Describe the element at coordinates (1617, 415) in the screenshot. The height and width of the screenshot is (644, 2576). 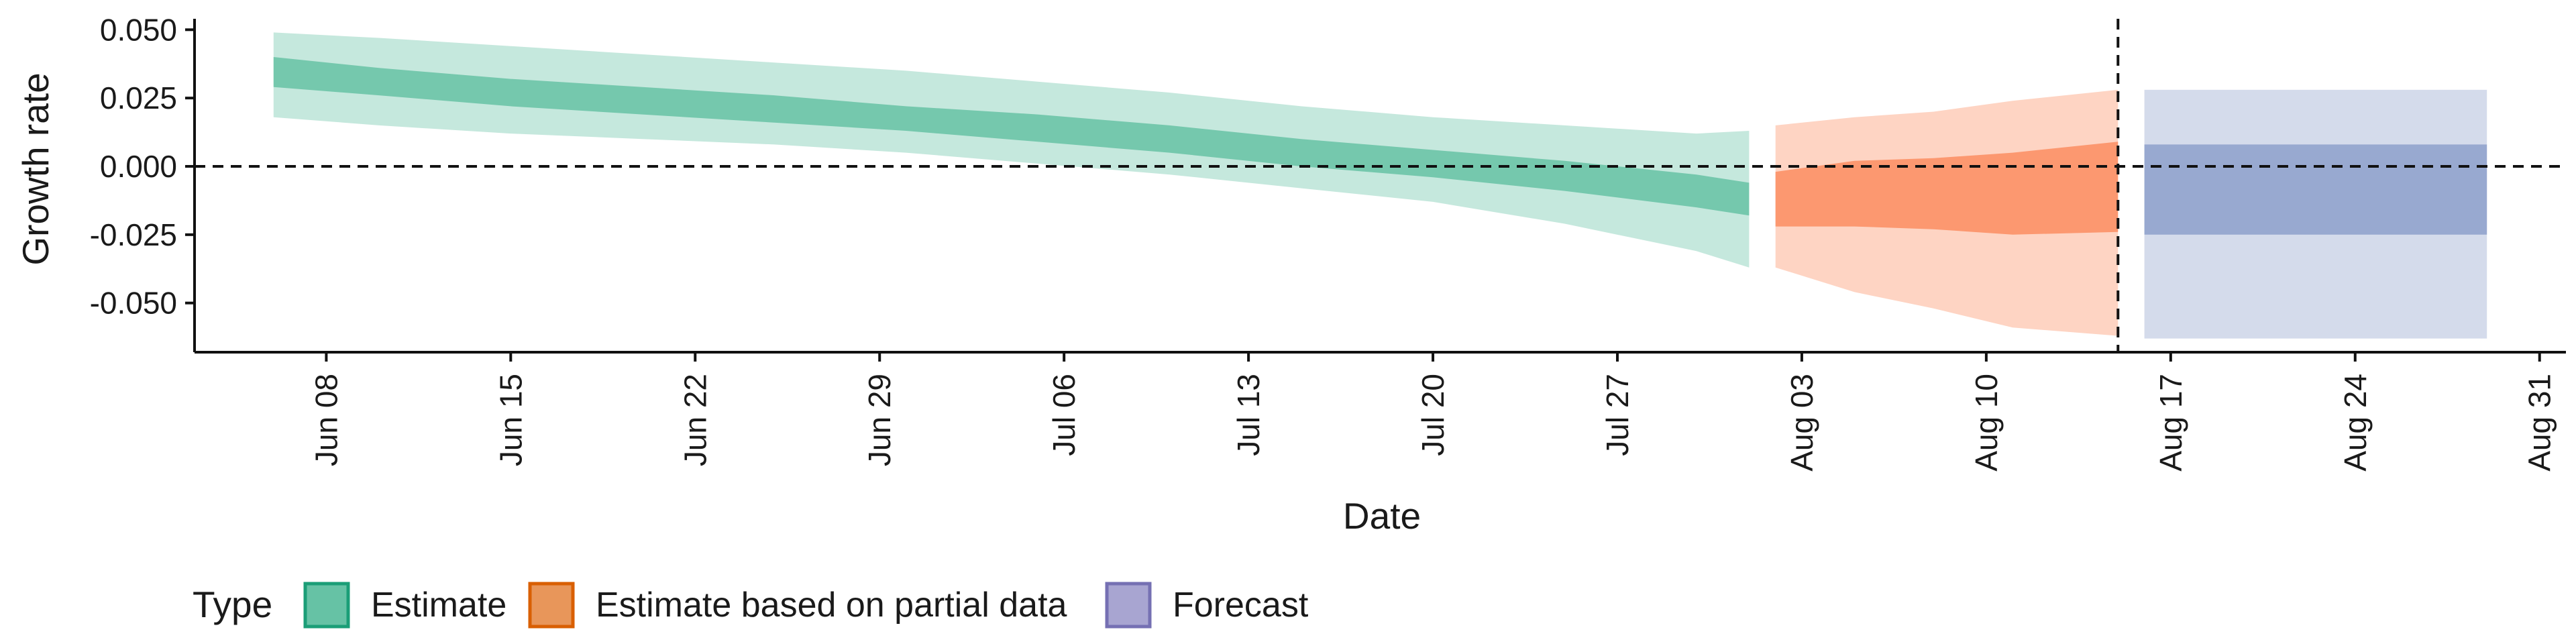
I see `x-tick-label: Jul 27` at that location.